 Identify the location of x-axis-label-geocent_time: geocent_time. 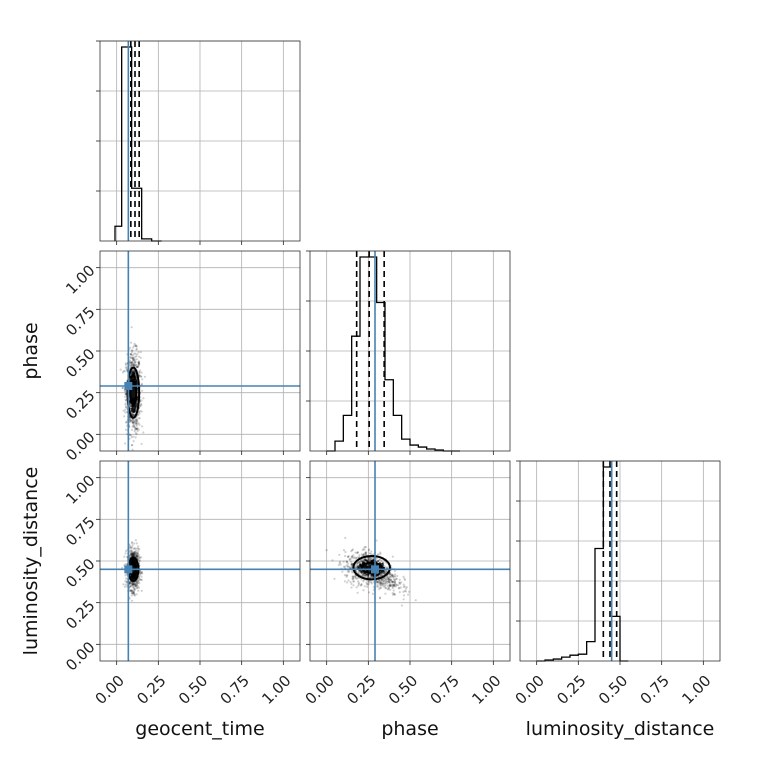
(199, 729).